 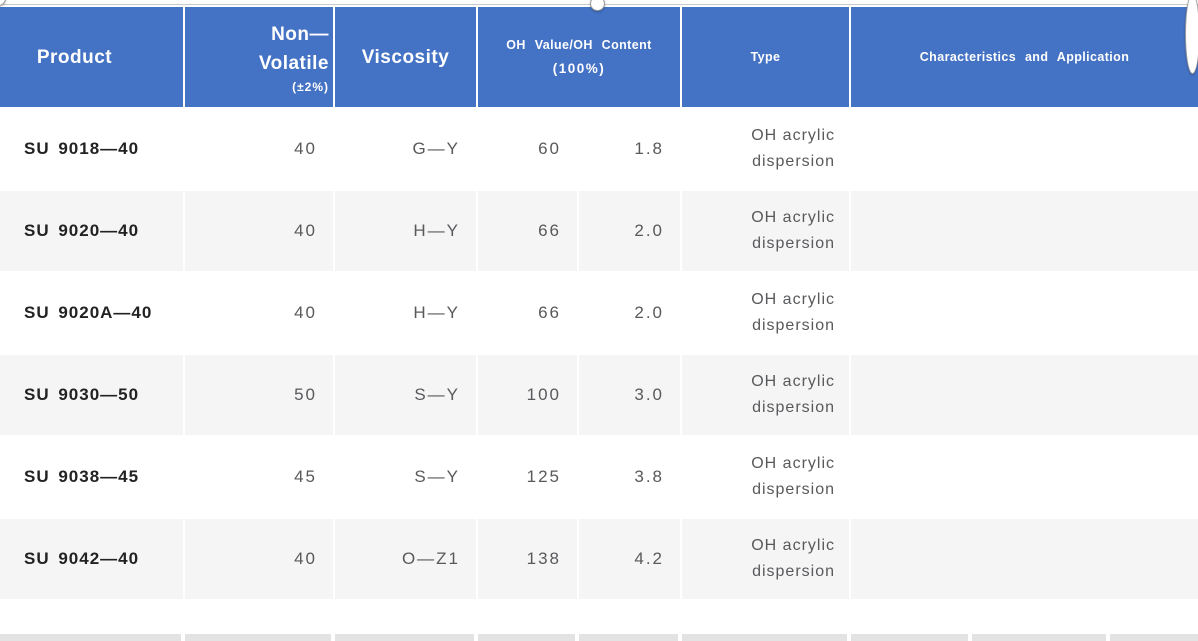 What do you see at coordinates (436, 148) in the screenshot?
I see `cell-viscosity: G—Y` at bounding box center [436, 148].